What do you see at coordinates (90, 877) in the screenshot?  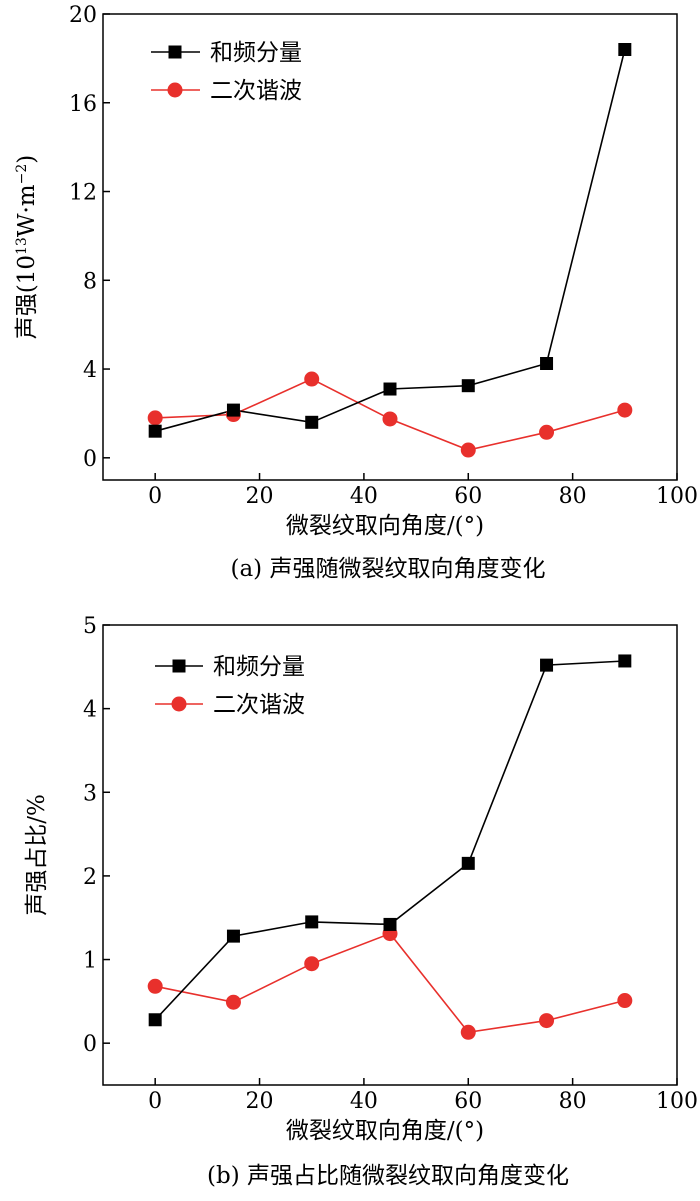 I see `y-tick-label: 2` at bounding box center [90, 877].